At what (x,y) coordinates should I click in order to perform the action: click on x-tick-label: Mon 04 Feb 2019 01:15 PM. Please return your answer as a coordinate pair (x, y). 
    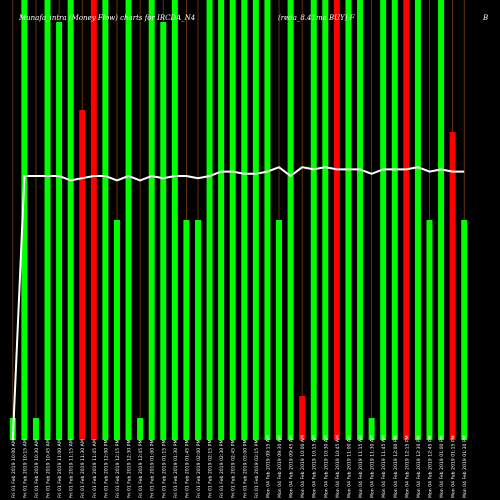
    Looking at the image, I should click on (454, 466).